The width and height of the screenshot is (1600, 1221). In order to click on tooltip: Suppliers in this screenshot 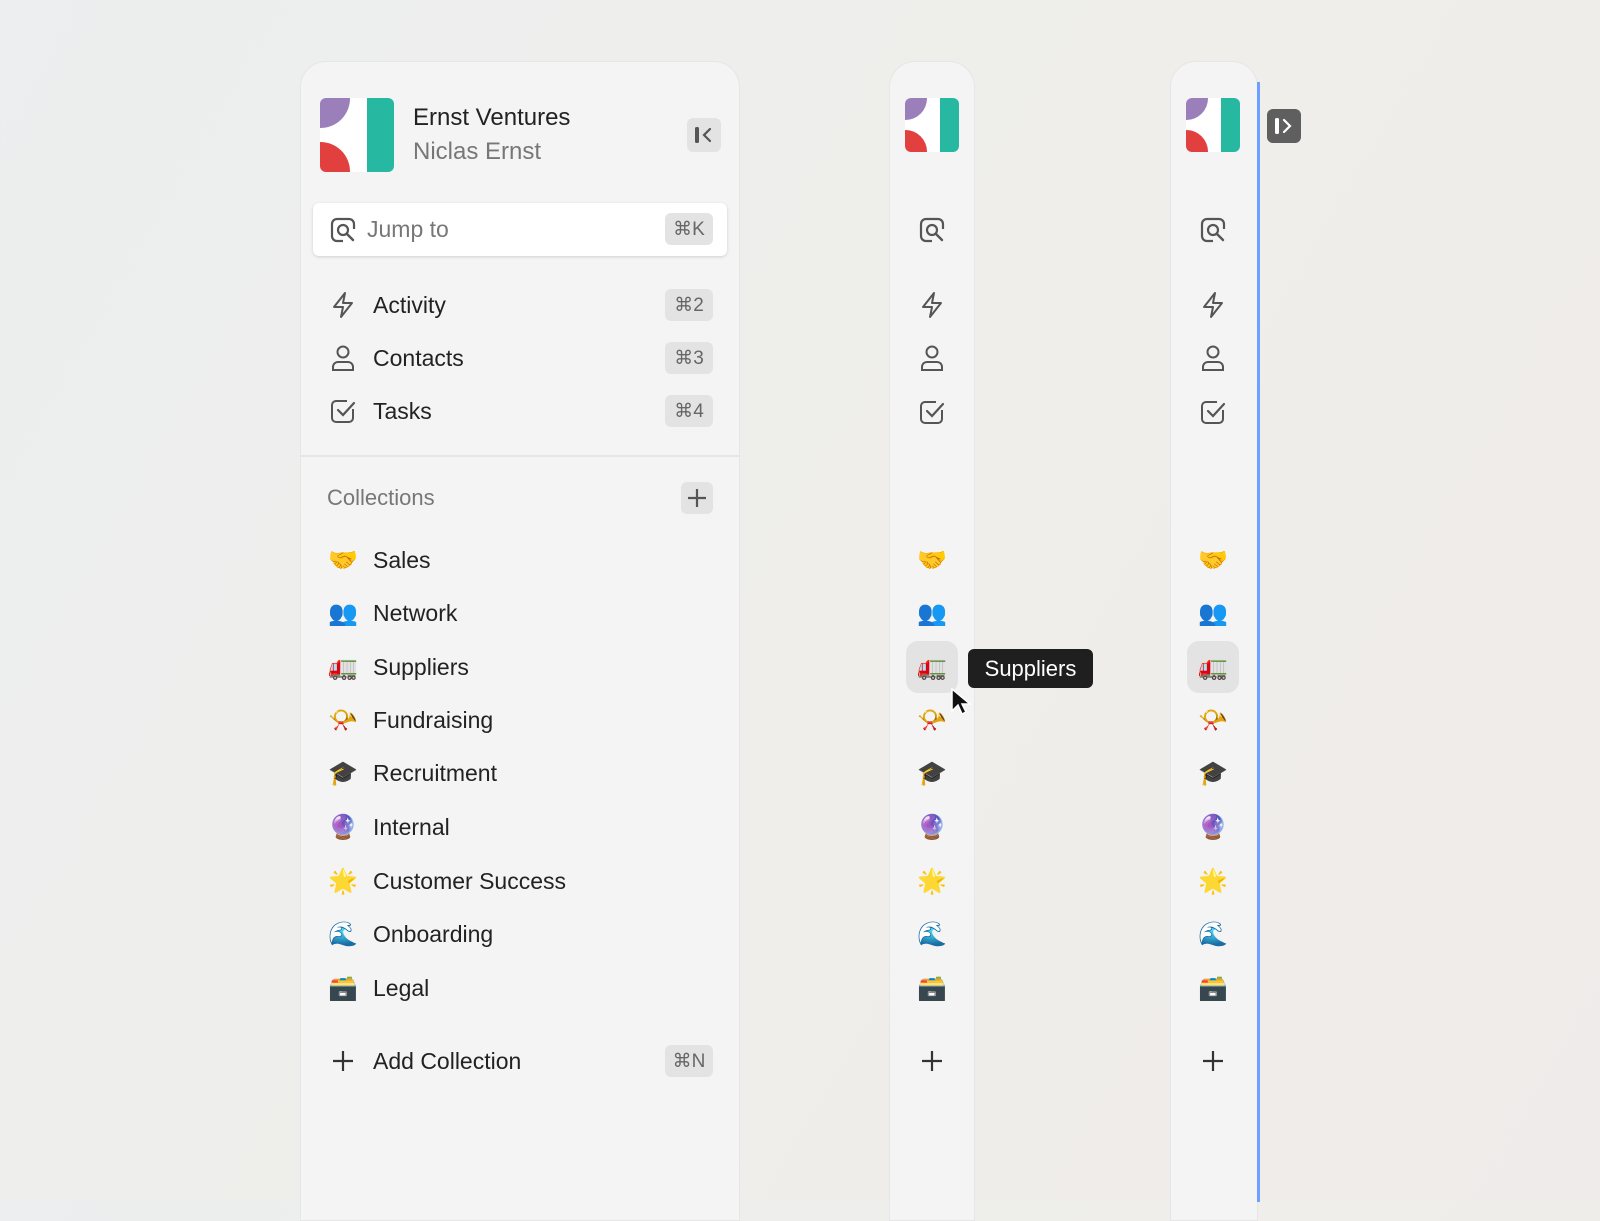, I will do `click(1030, 668)`.